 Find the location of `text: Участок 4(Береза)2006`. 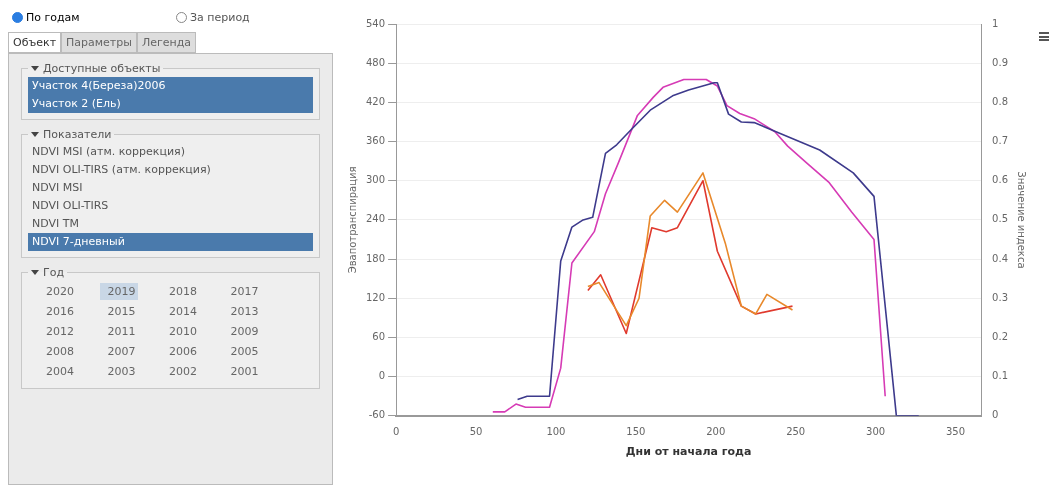

text: Участок 4(Береза)2006 is located at coordinates (170, 86).